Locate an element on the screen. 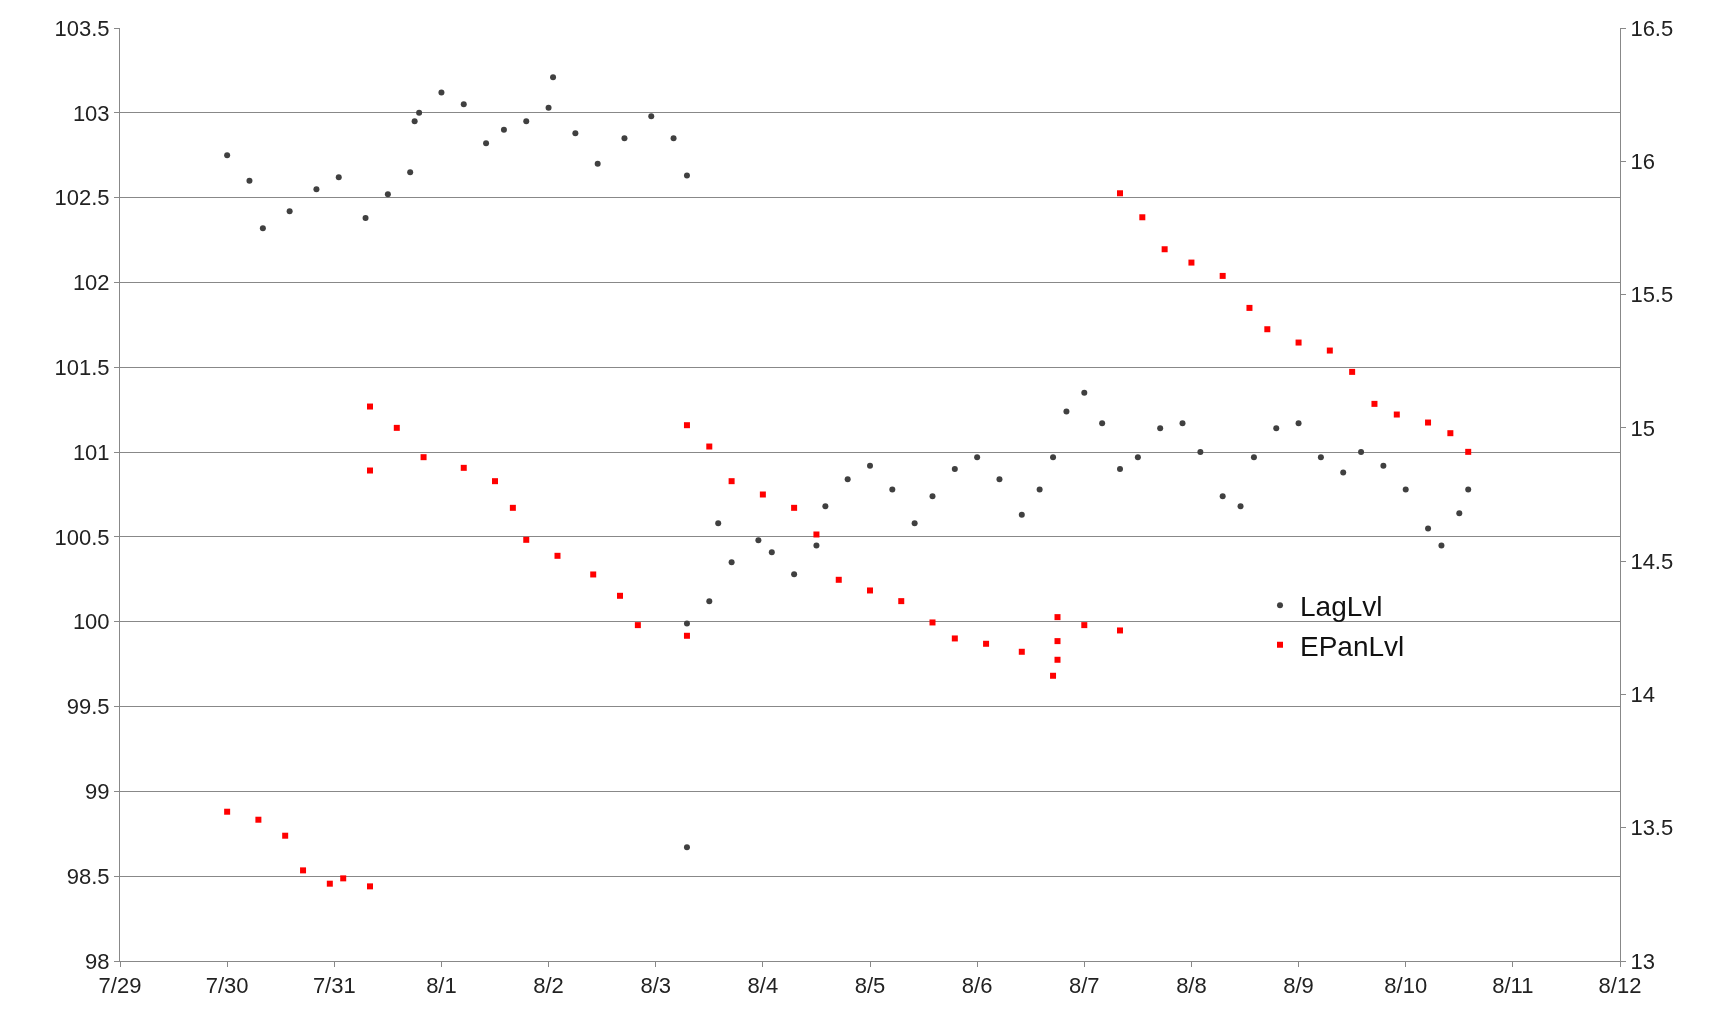 This screenshot has width=1728, height=1016. y2-tick-label: 14 is located at coordinates (1642, 695).